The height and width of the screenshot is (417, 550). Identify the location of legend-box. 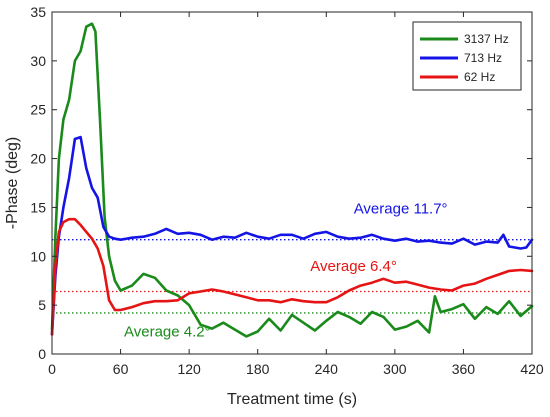
(467, 56).